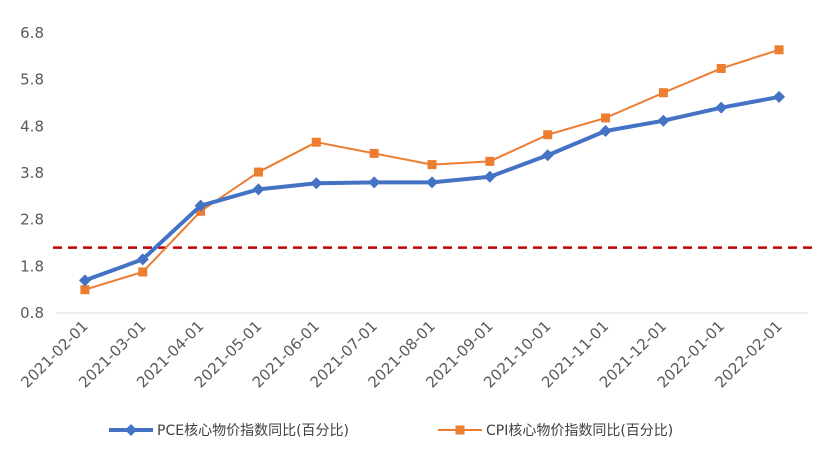  What do you see at coordinates (391, 431) in the screenshot?
I see `legend: PCE核心物价指数同比(百分比) CPI核心物价指数同比(百分比)` at bounding box center [391, 431].